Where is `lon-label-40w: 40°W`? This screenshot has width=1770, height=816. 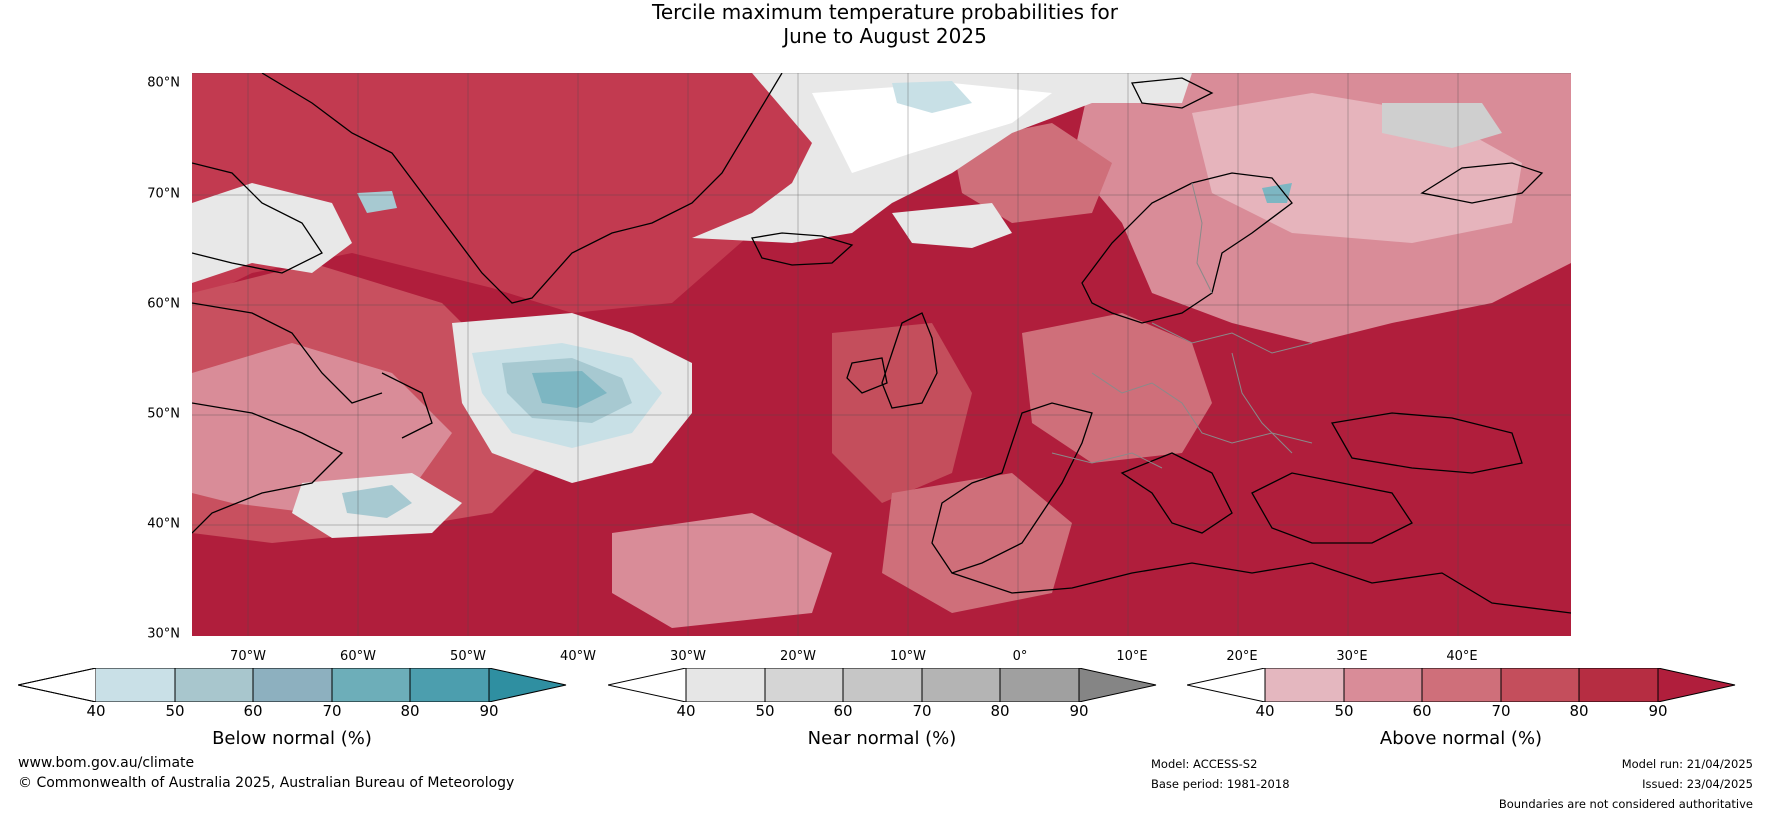 lon-label-40w: 40°W is located at coordinates (578, 656).